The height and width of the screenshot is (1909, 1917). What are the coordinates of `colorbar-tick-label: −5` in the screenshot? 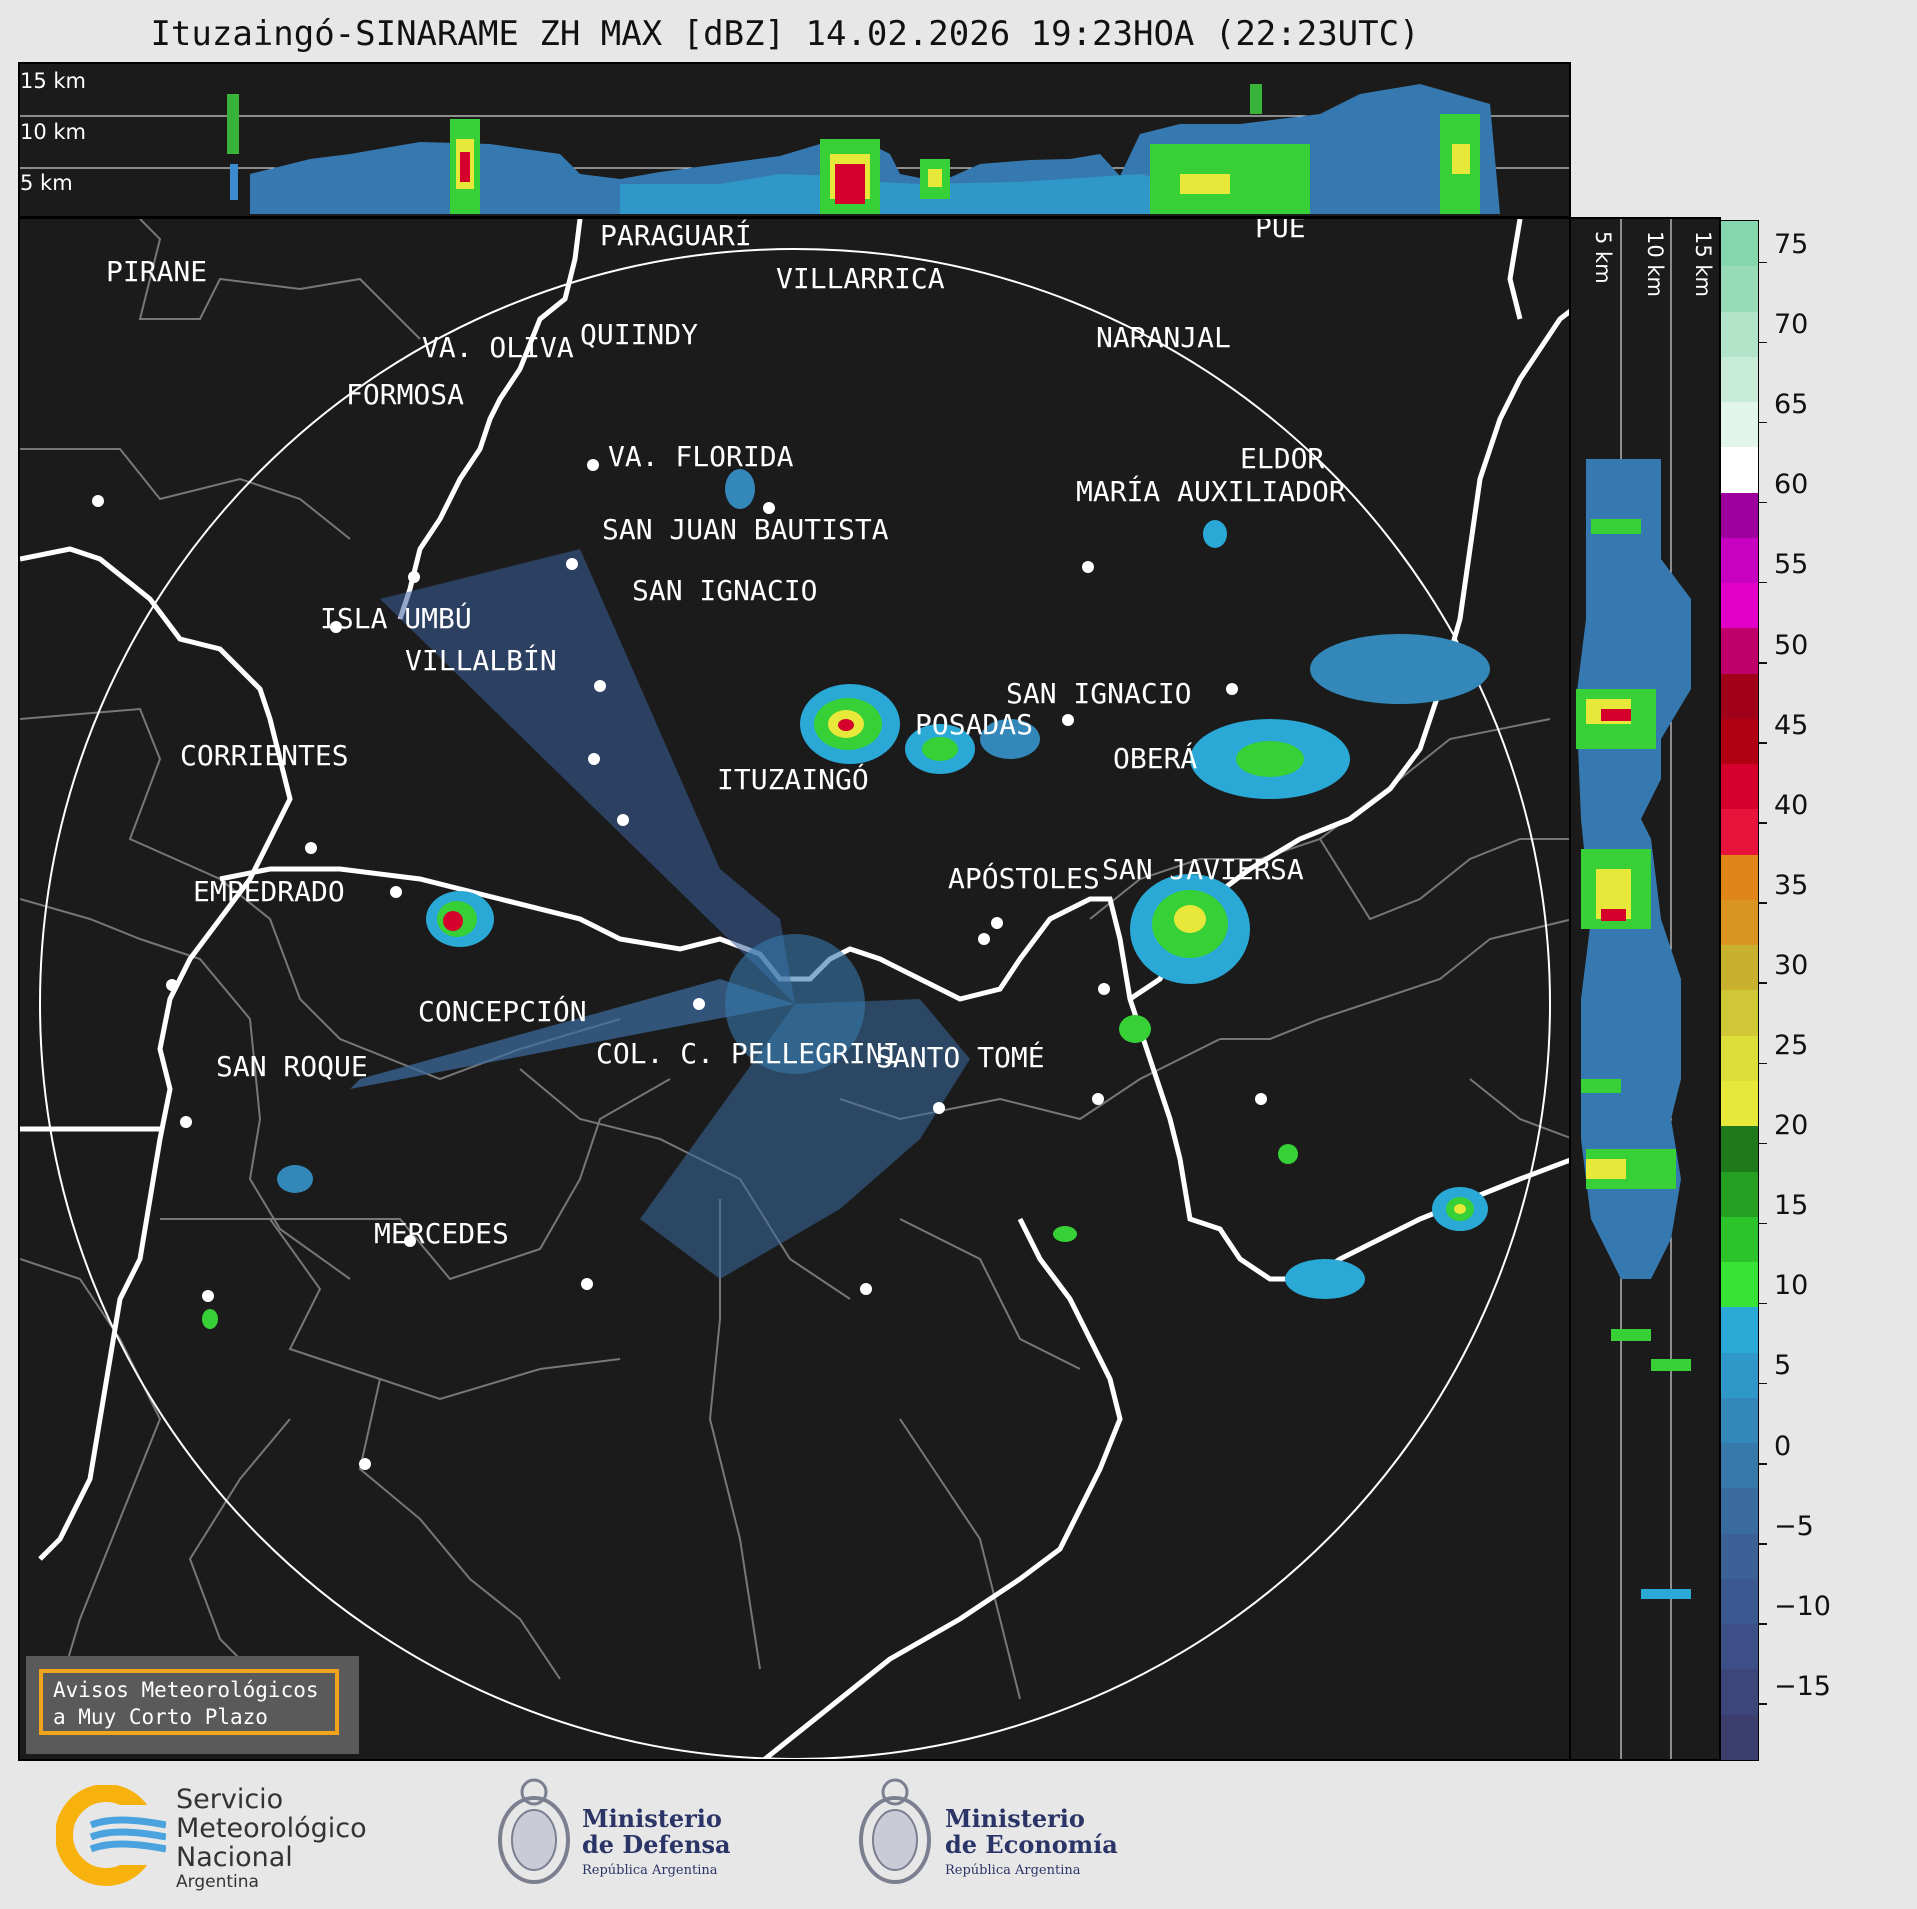 It's located at (1789, 1535).